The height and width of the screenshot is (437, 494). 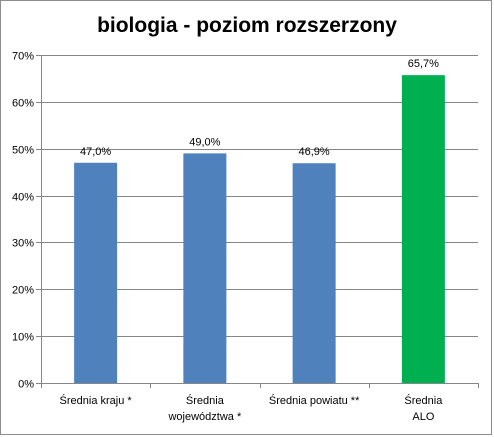 What do you see at coordinates (423, 64) in the screenshot?
I see `data-label: 65,7%` at bounding box center [423, 64].